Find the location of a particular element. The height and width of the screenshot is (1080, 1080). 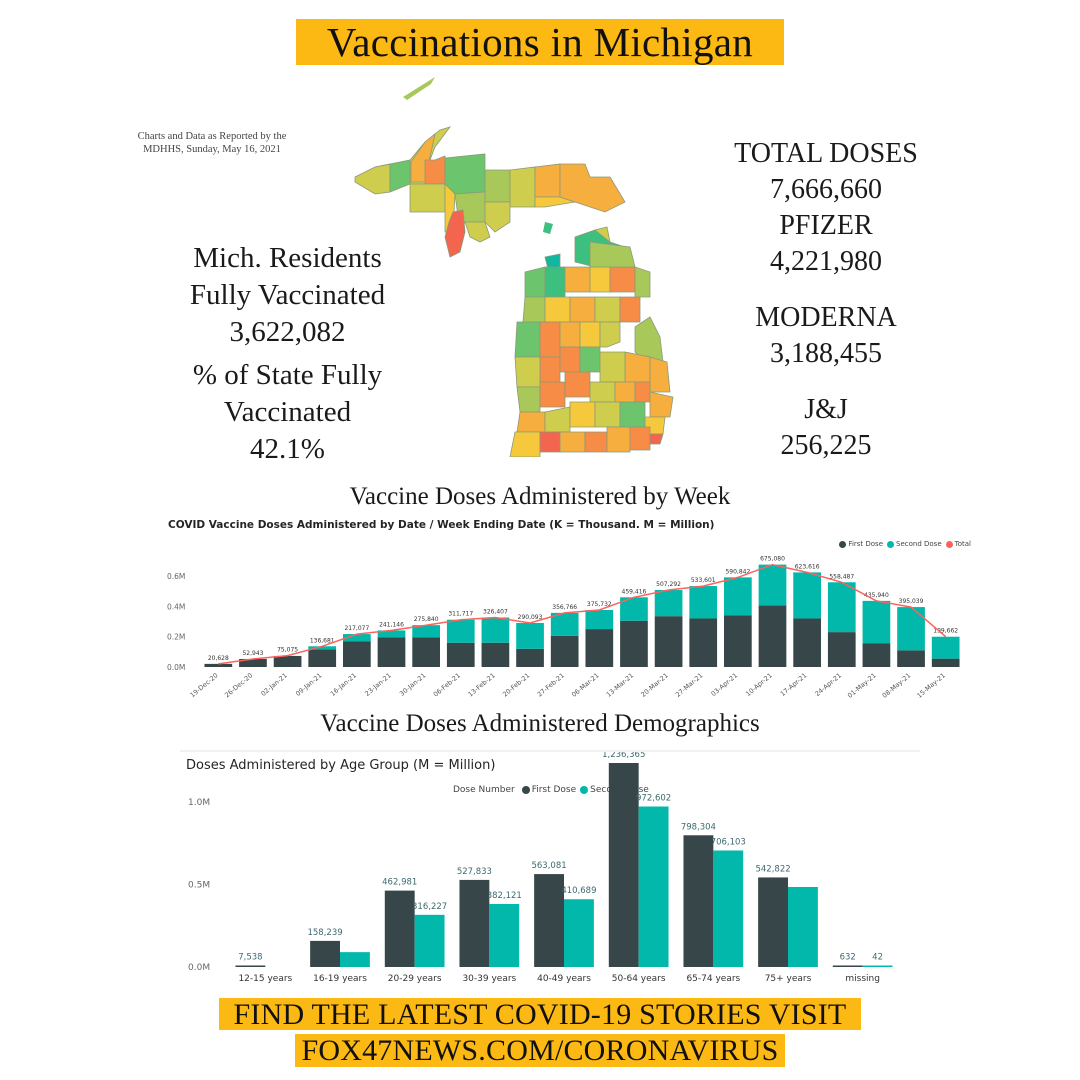

x-tick-label: 01-May-21 is located at coordinates (862, 685).